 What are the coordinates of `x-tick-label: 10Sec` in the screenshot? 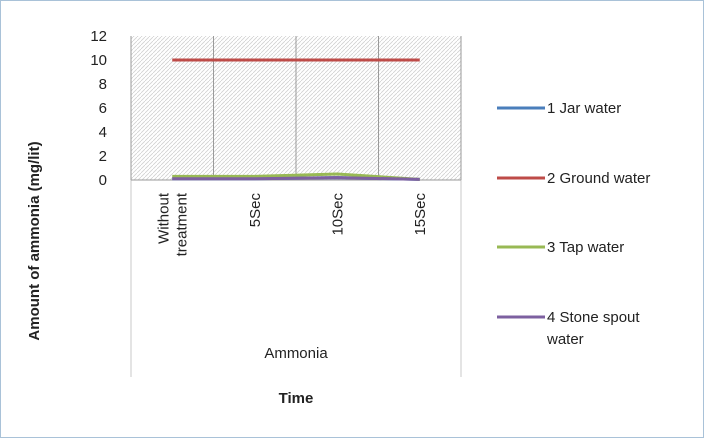 It's located at (337, 214).